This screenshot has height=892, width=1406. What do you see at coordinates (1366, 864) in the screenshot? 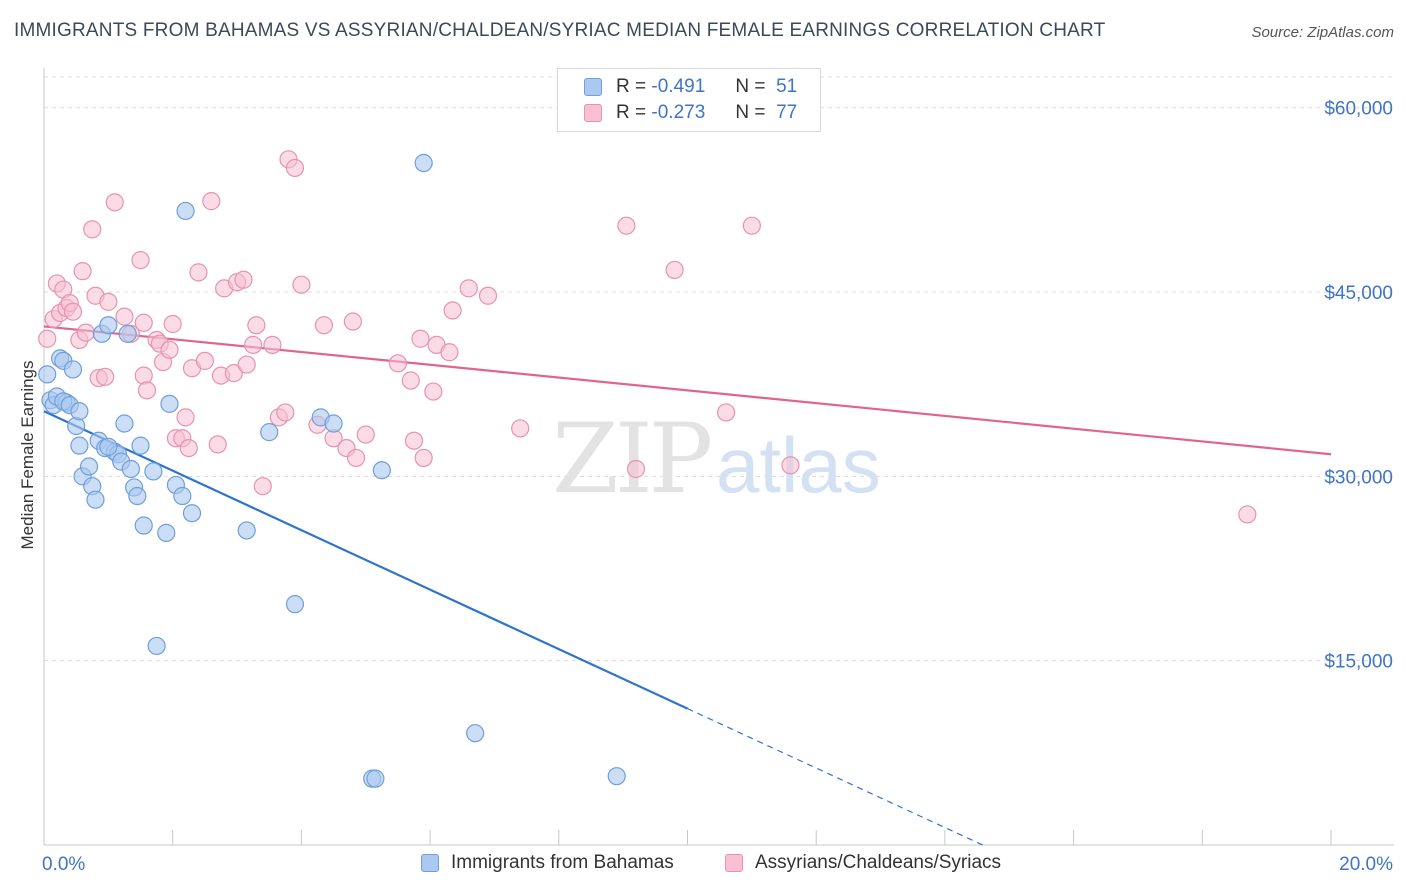
I see `x-tick-label: 20.0%` at bounding box center [1366, 864].